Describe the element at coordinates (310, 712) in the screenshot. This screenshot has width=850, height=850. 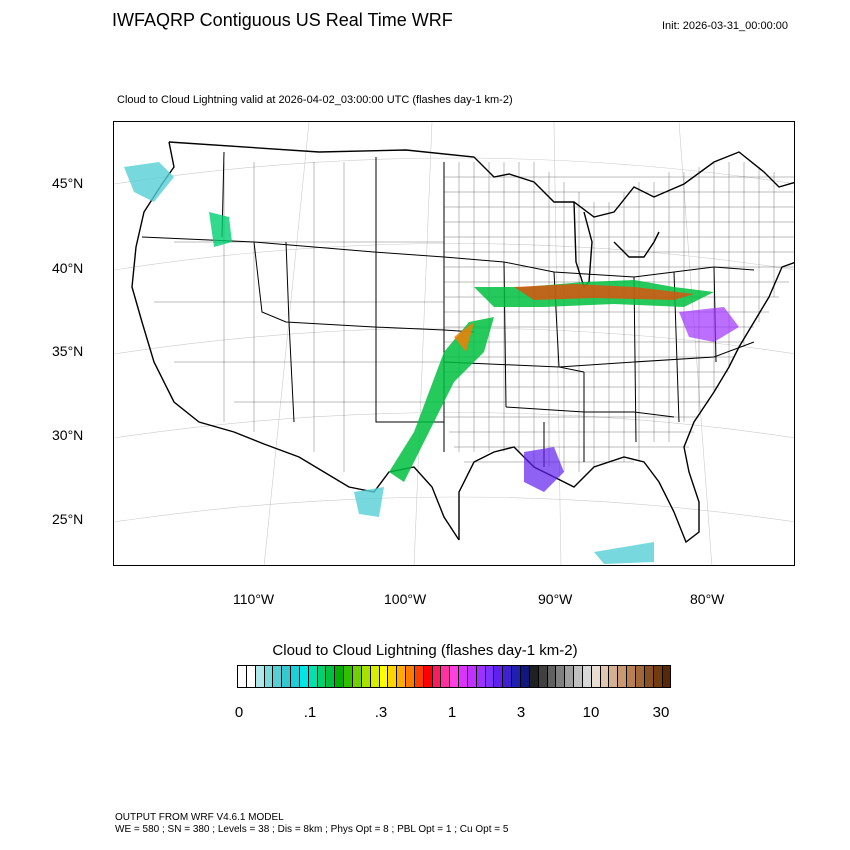
I see `colorbar-tick-0.1: .1` at that location.